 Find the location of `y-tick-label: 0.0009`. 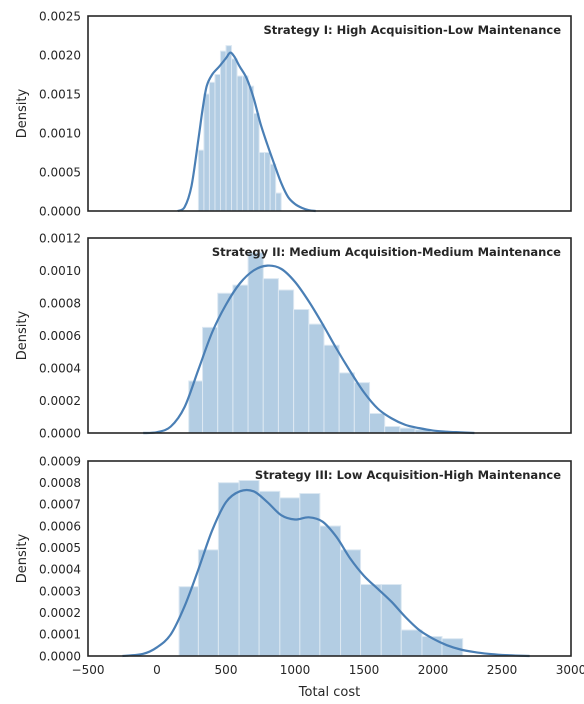

y-tick-label: 0.0009 is located at coordinates (60, 461).